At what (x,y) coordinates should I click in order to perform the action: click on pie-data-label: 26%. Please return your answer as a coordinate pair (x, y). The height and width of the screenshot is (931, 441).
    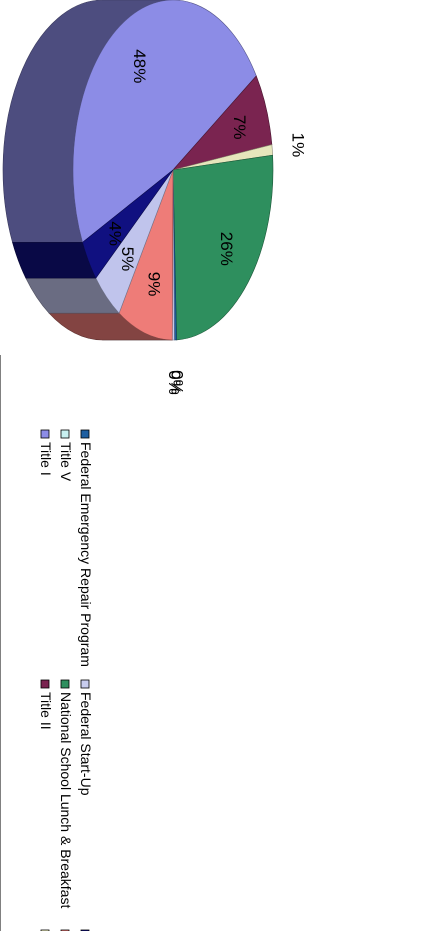
    Looking at the image, I should click on (226, 249).